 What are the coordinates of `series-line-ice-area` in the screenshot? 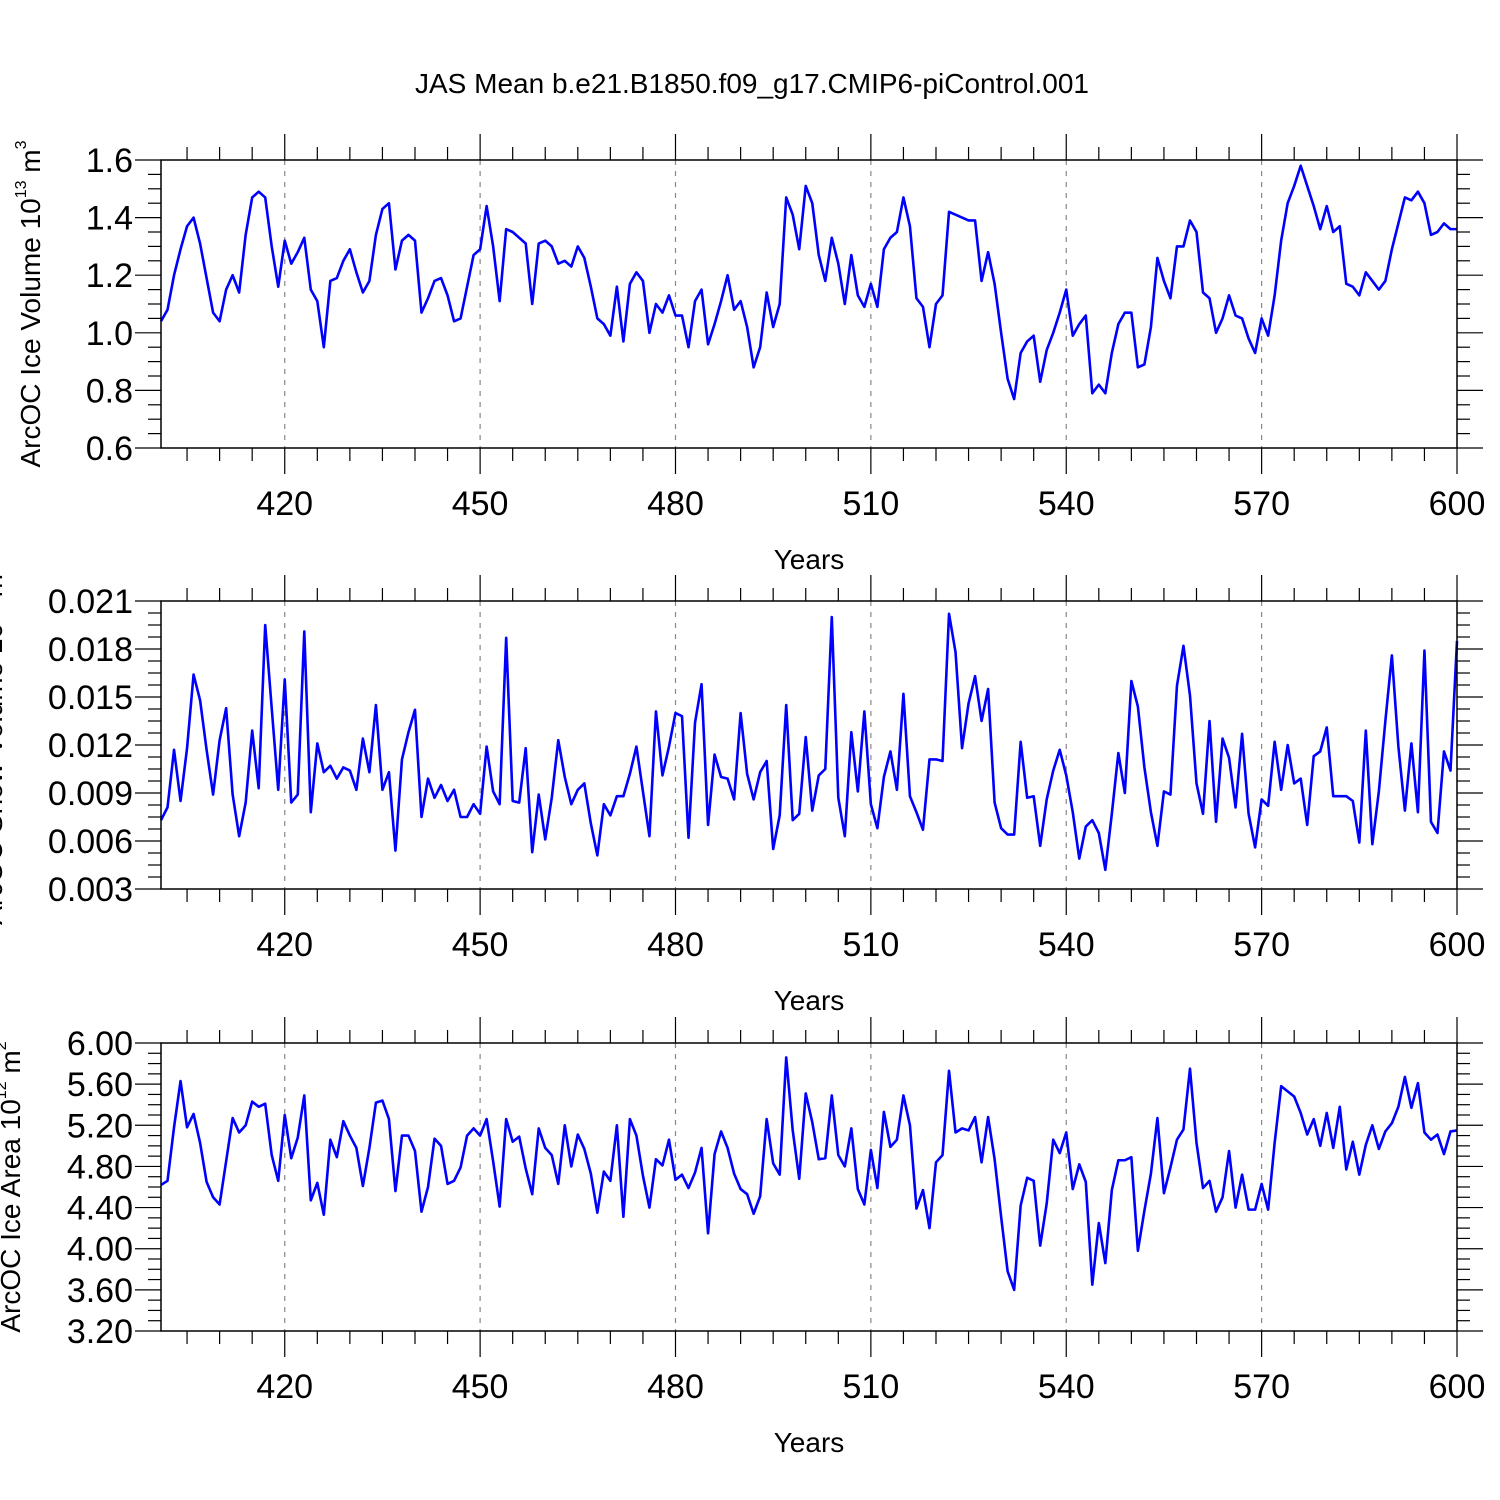 It's located at (809, 1174).